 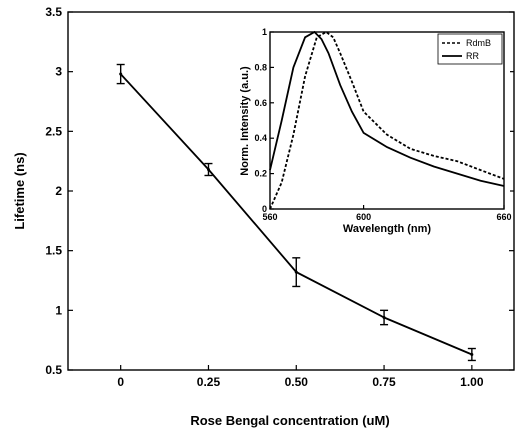 I want to click on inset-y-tick-label: 0.6, so click(x=260, y=103).